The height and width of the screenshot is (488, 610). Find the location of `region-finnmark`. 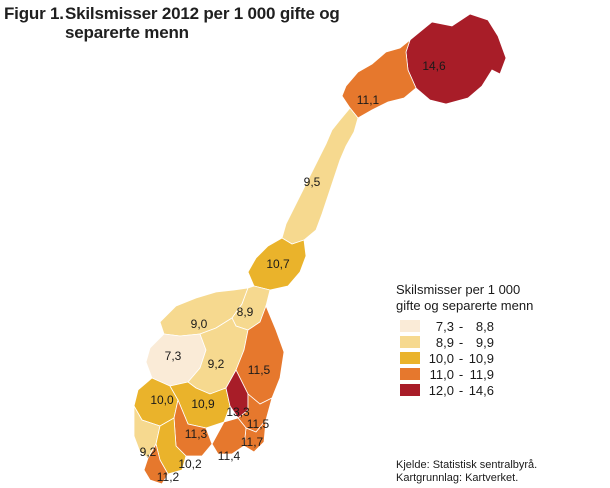

region-finnmark is located at coordinates (456, 59).